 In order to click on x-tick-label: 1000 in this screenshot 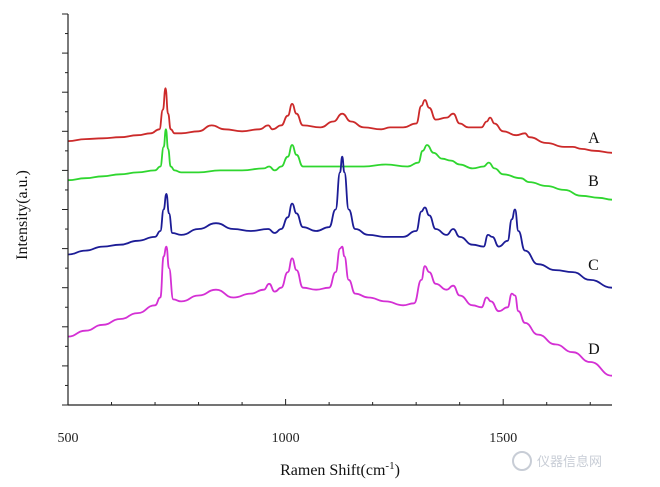, I will do `click(286, 438)`.